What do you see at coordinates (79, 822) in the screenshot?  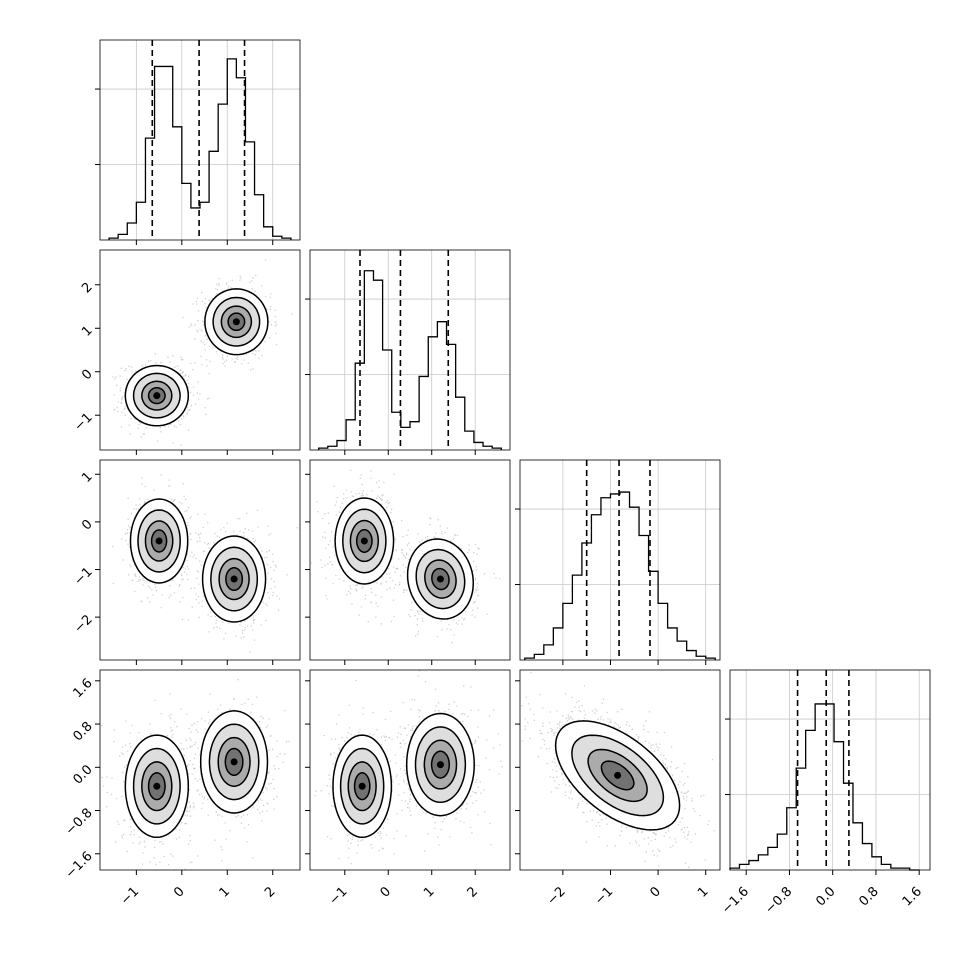 I see `y-tick-label: −0.8` at bounding box center [79, 822].